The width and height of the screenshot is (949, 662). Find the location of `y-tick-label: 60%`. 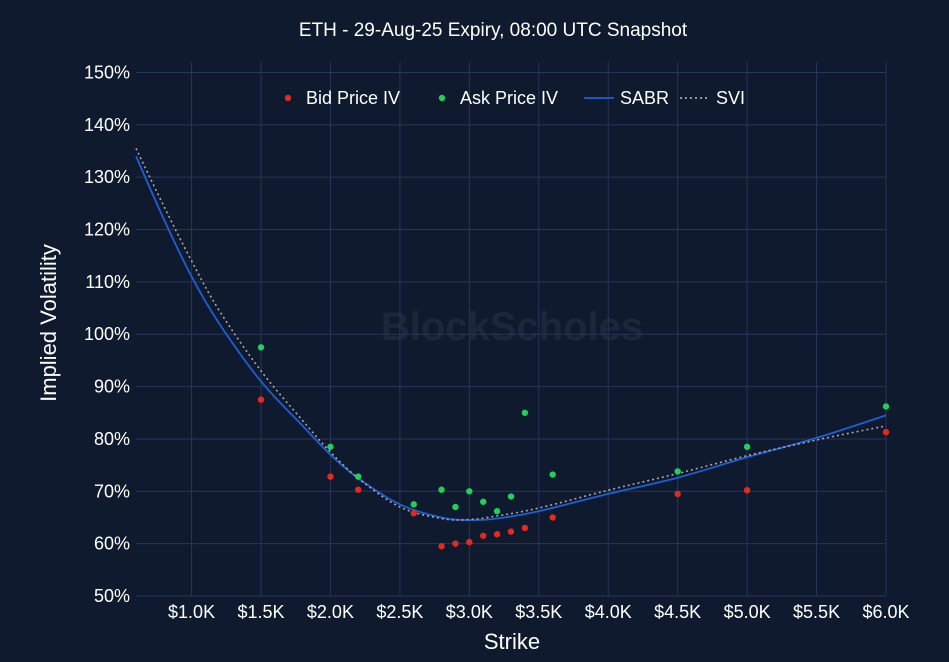

y-tick-label: 60% is located at coordinates (112, 544).